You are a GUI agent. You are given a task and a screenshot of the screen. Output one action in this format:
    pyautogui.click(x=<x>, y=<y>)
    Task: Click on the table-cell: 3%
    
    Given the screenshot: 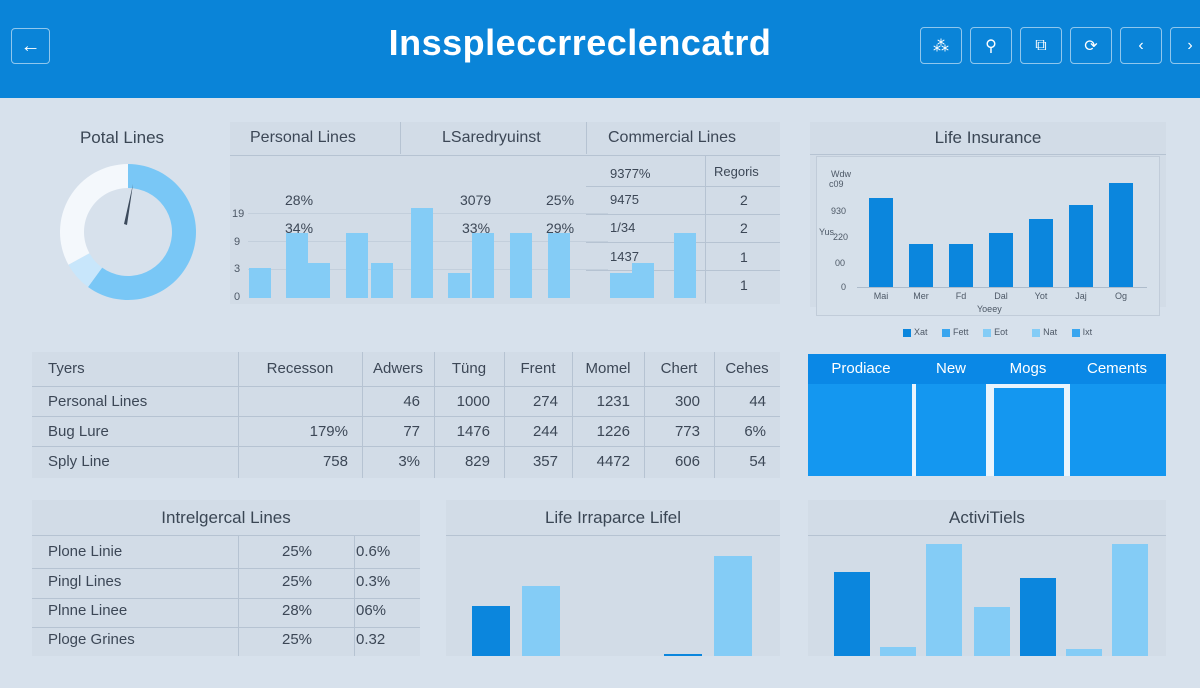 What is the action you would take?
    pyautogui.click(x=409, y=461)
    